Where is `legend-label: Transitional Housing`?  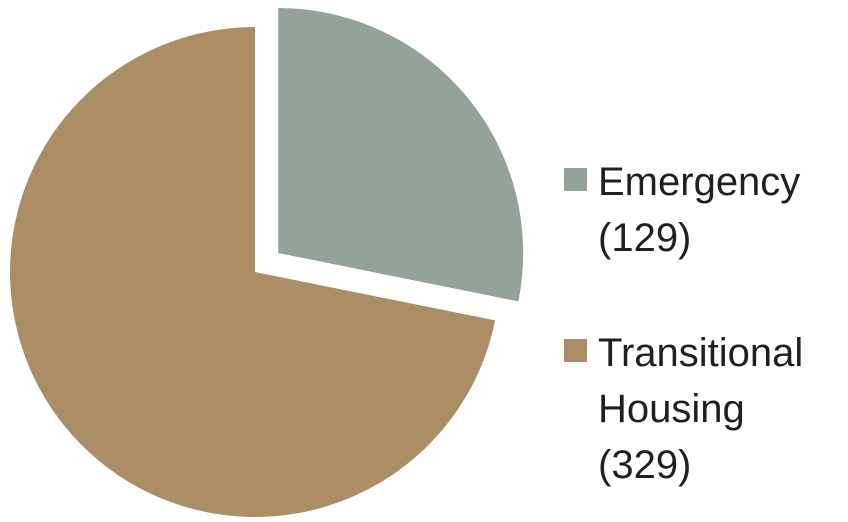 legend-label: Transitional Housing is located at coordinates (700, 381).